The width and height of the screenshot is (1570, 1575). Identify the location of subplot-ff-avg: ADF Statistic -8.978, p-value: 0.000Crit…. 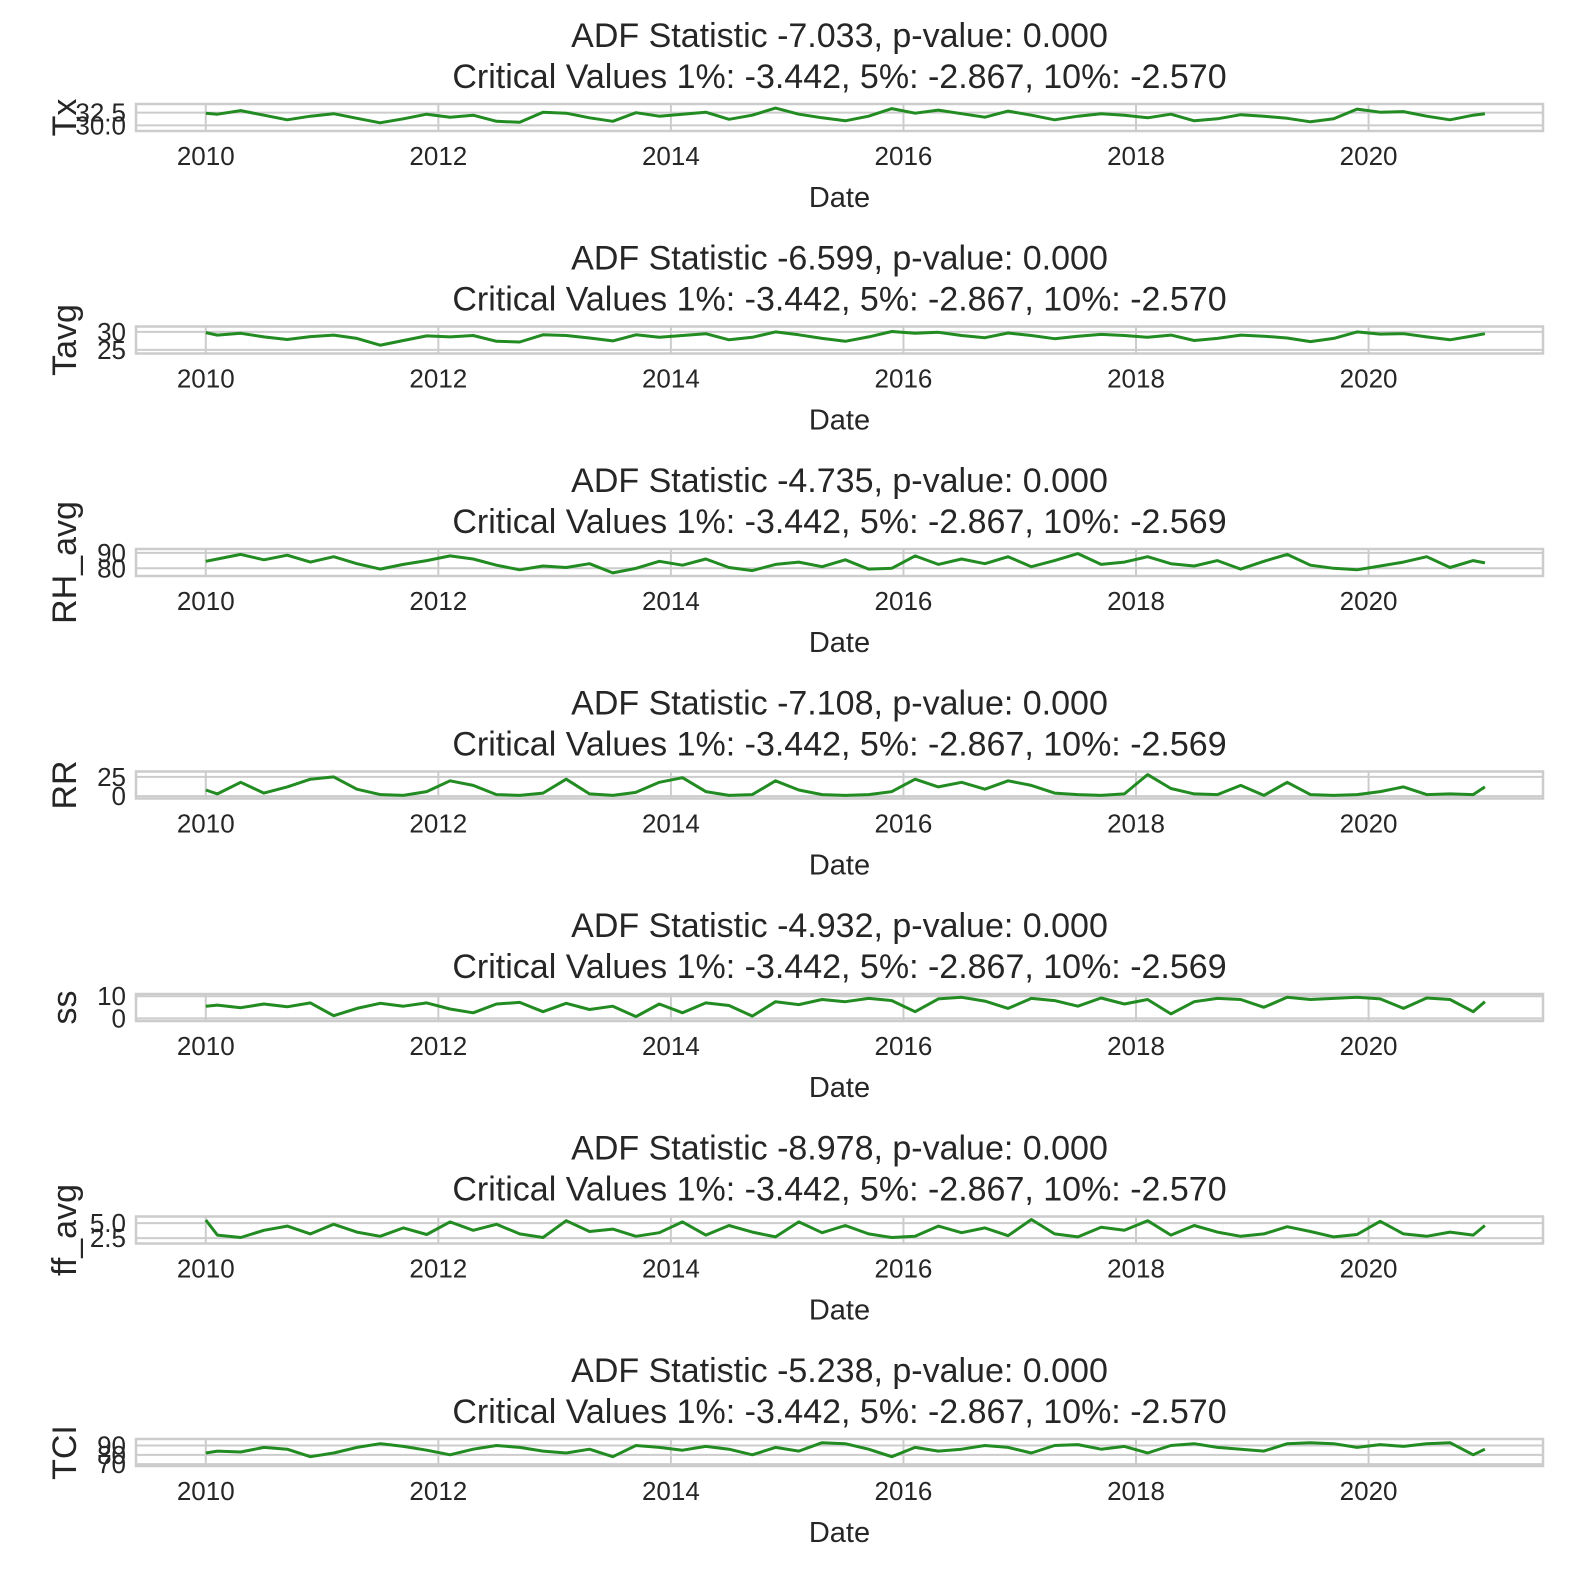
(795, 1228).